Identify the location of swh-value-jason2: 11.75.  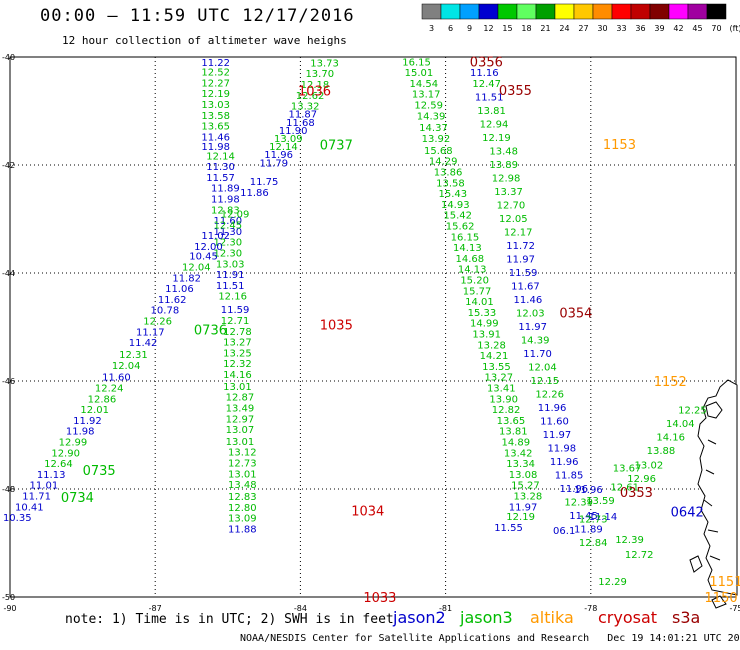
(264, 182).